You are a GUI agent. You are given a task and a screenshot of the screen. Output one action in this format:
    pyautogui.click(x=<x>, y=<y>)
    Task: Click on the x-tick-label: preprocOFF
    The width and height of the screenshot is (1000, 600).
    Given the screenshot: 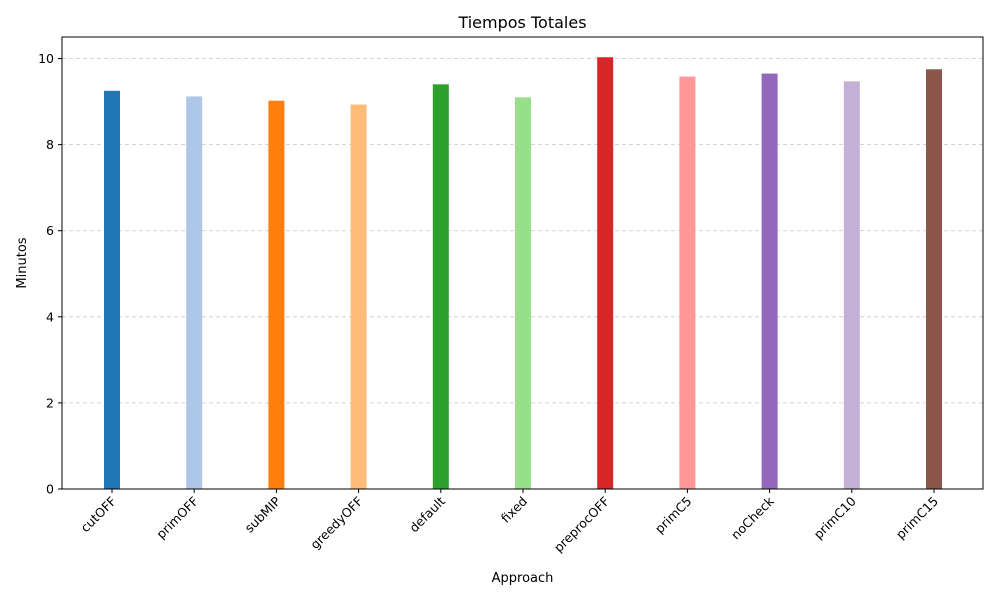 What is the action you would take?
    pyautogui.click(x=582, y=525)
    